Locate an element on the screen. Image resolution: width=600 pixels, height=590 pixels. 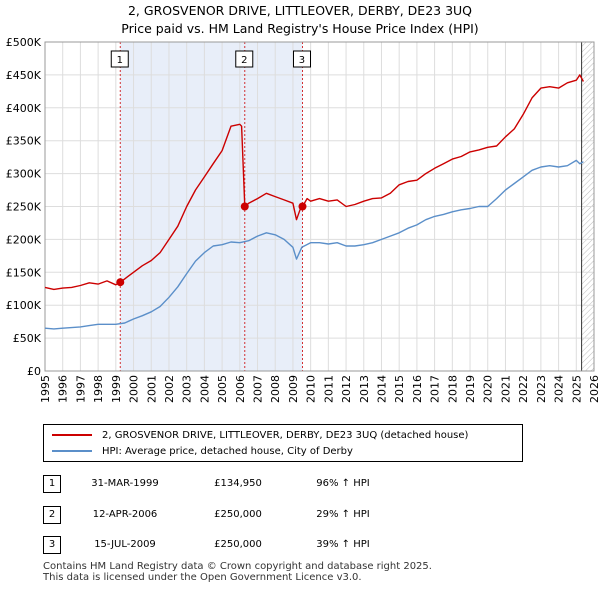
sale-number-badge: 3 is located at coordinates (52, 545).